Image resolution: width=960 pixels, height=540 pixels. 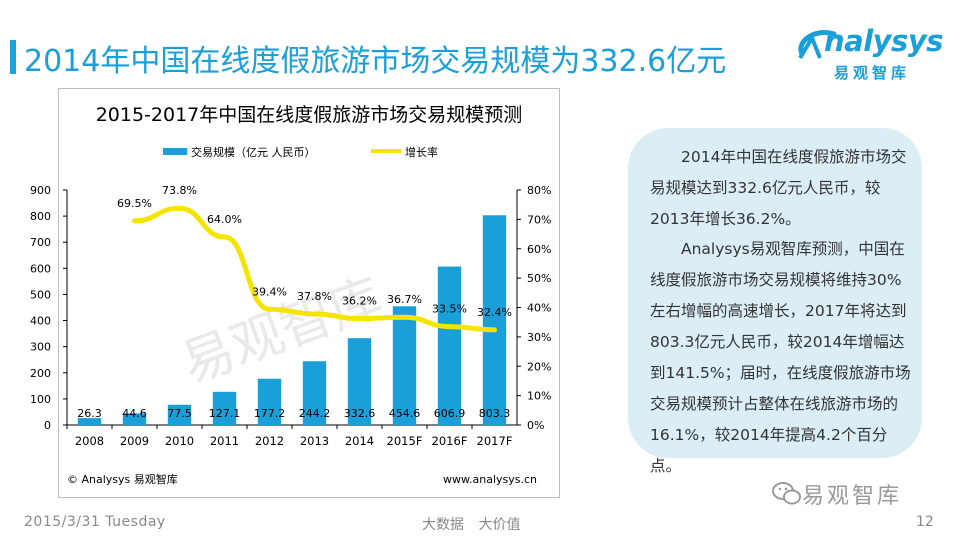 What do you see at coordinates (535, 425) in the screenshot?
I see `right-axis-tick-label: 0%` at bounding box center [535, 425].